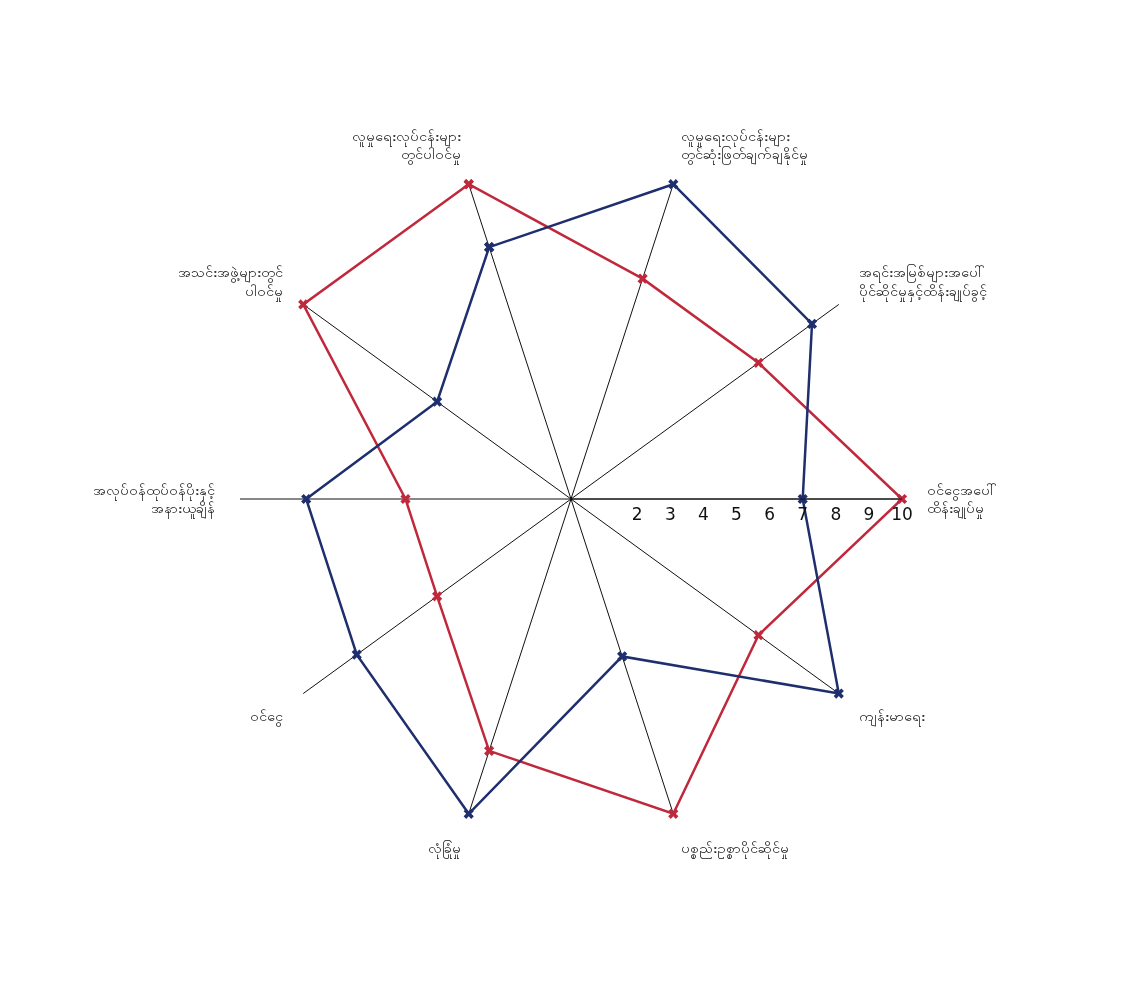  Describe the element at coordinates (735, 849) in the screenshot. I see `spoke-label: ပစ္စည်းဥစ္စာပိုင်ဆိုင်မှု` at that location.